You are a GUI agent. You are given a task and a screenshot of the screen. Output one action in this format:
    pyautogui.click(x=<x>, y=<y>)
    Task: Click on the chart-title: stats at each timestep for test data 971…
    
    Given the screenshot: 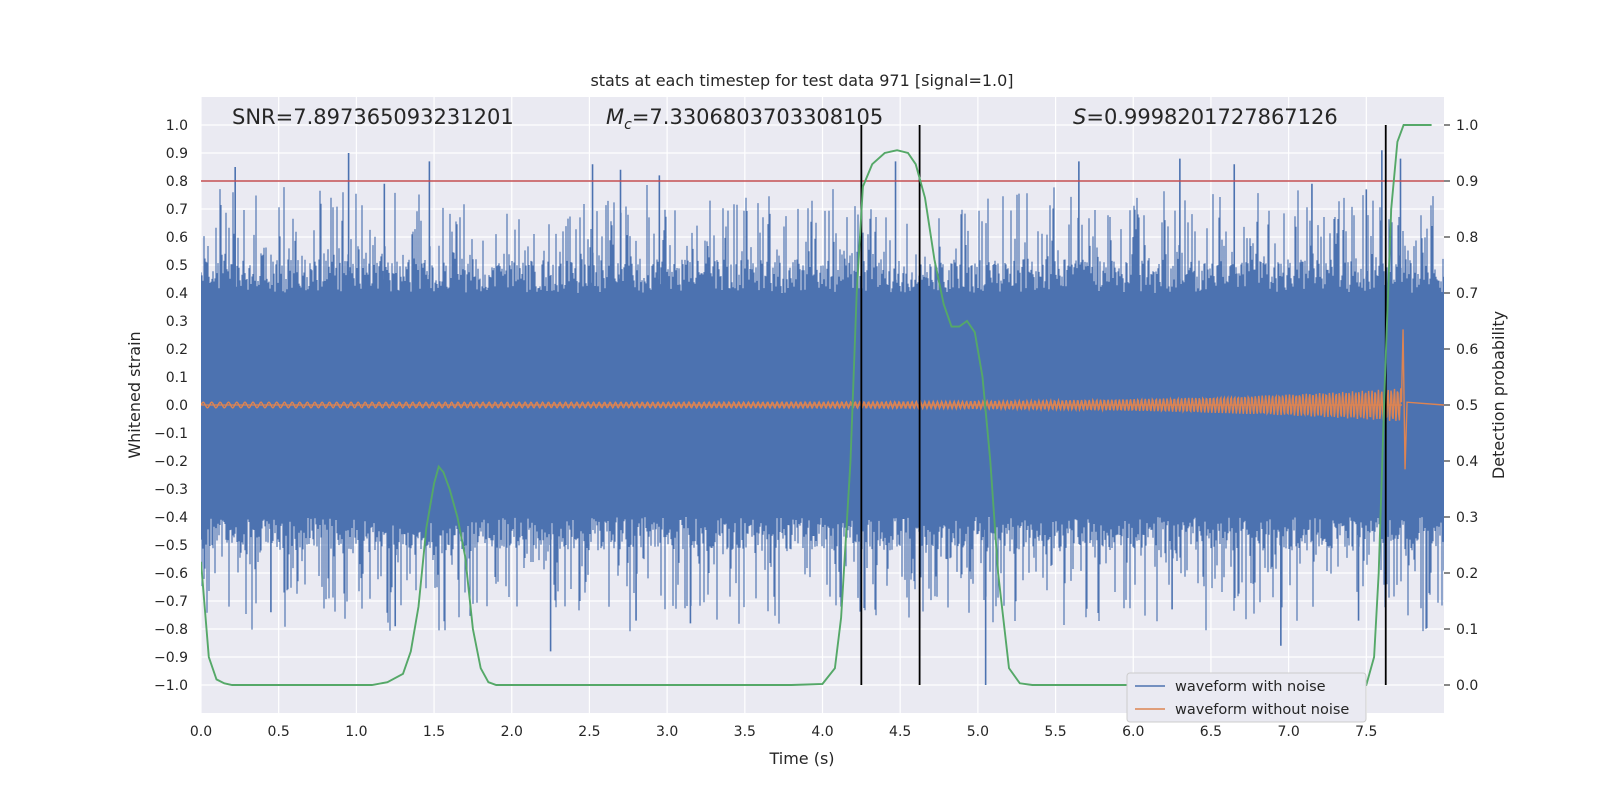 What is the action you would take?
    pyautogui.click(x=801, y=80)
    